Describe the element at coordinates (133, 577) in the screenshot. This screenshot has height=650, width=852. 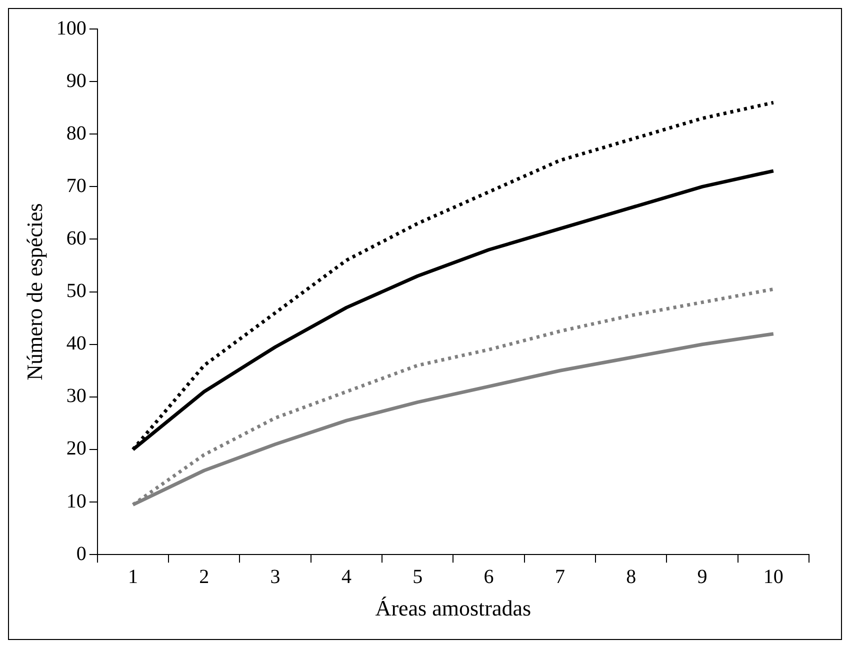
I see `x-tick-label: 1` at that location.